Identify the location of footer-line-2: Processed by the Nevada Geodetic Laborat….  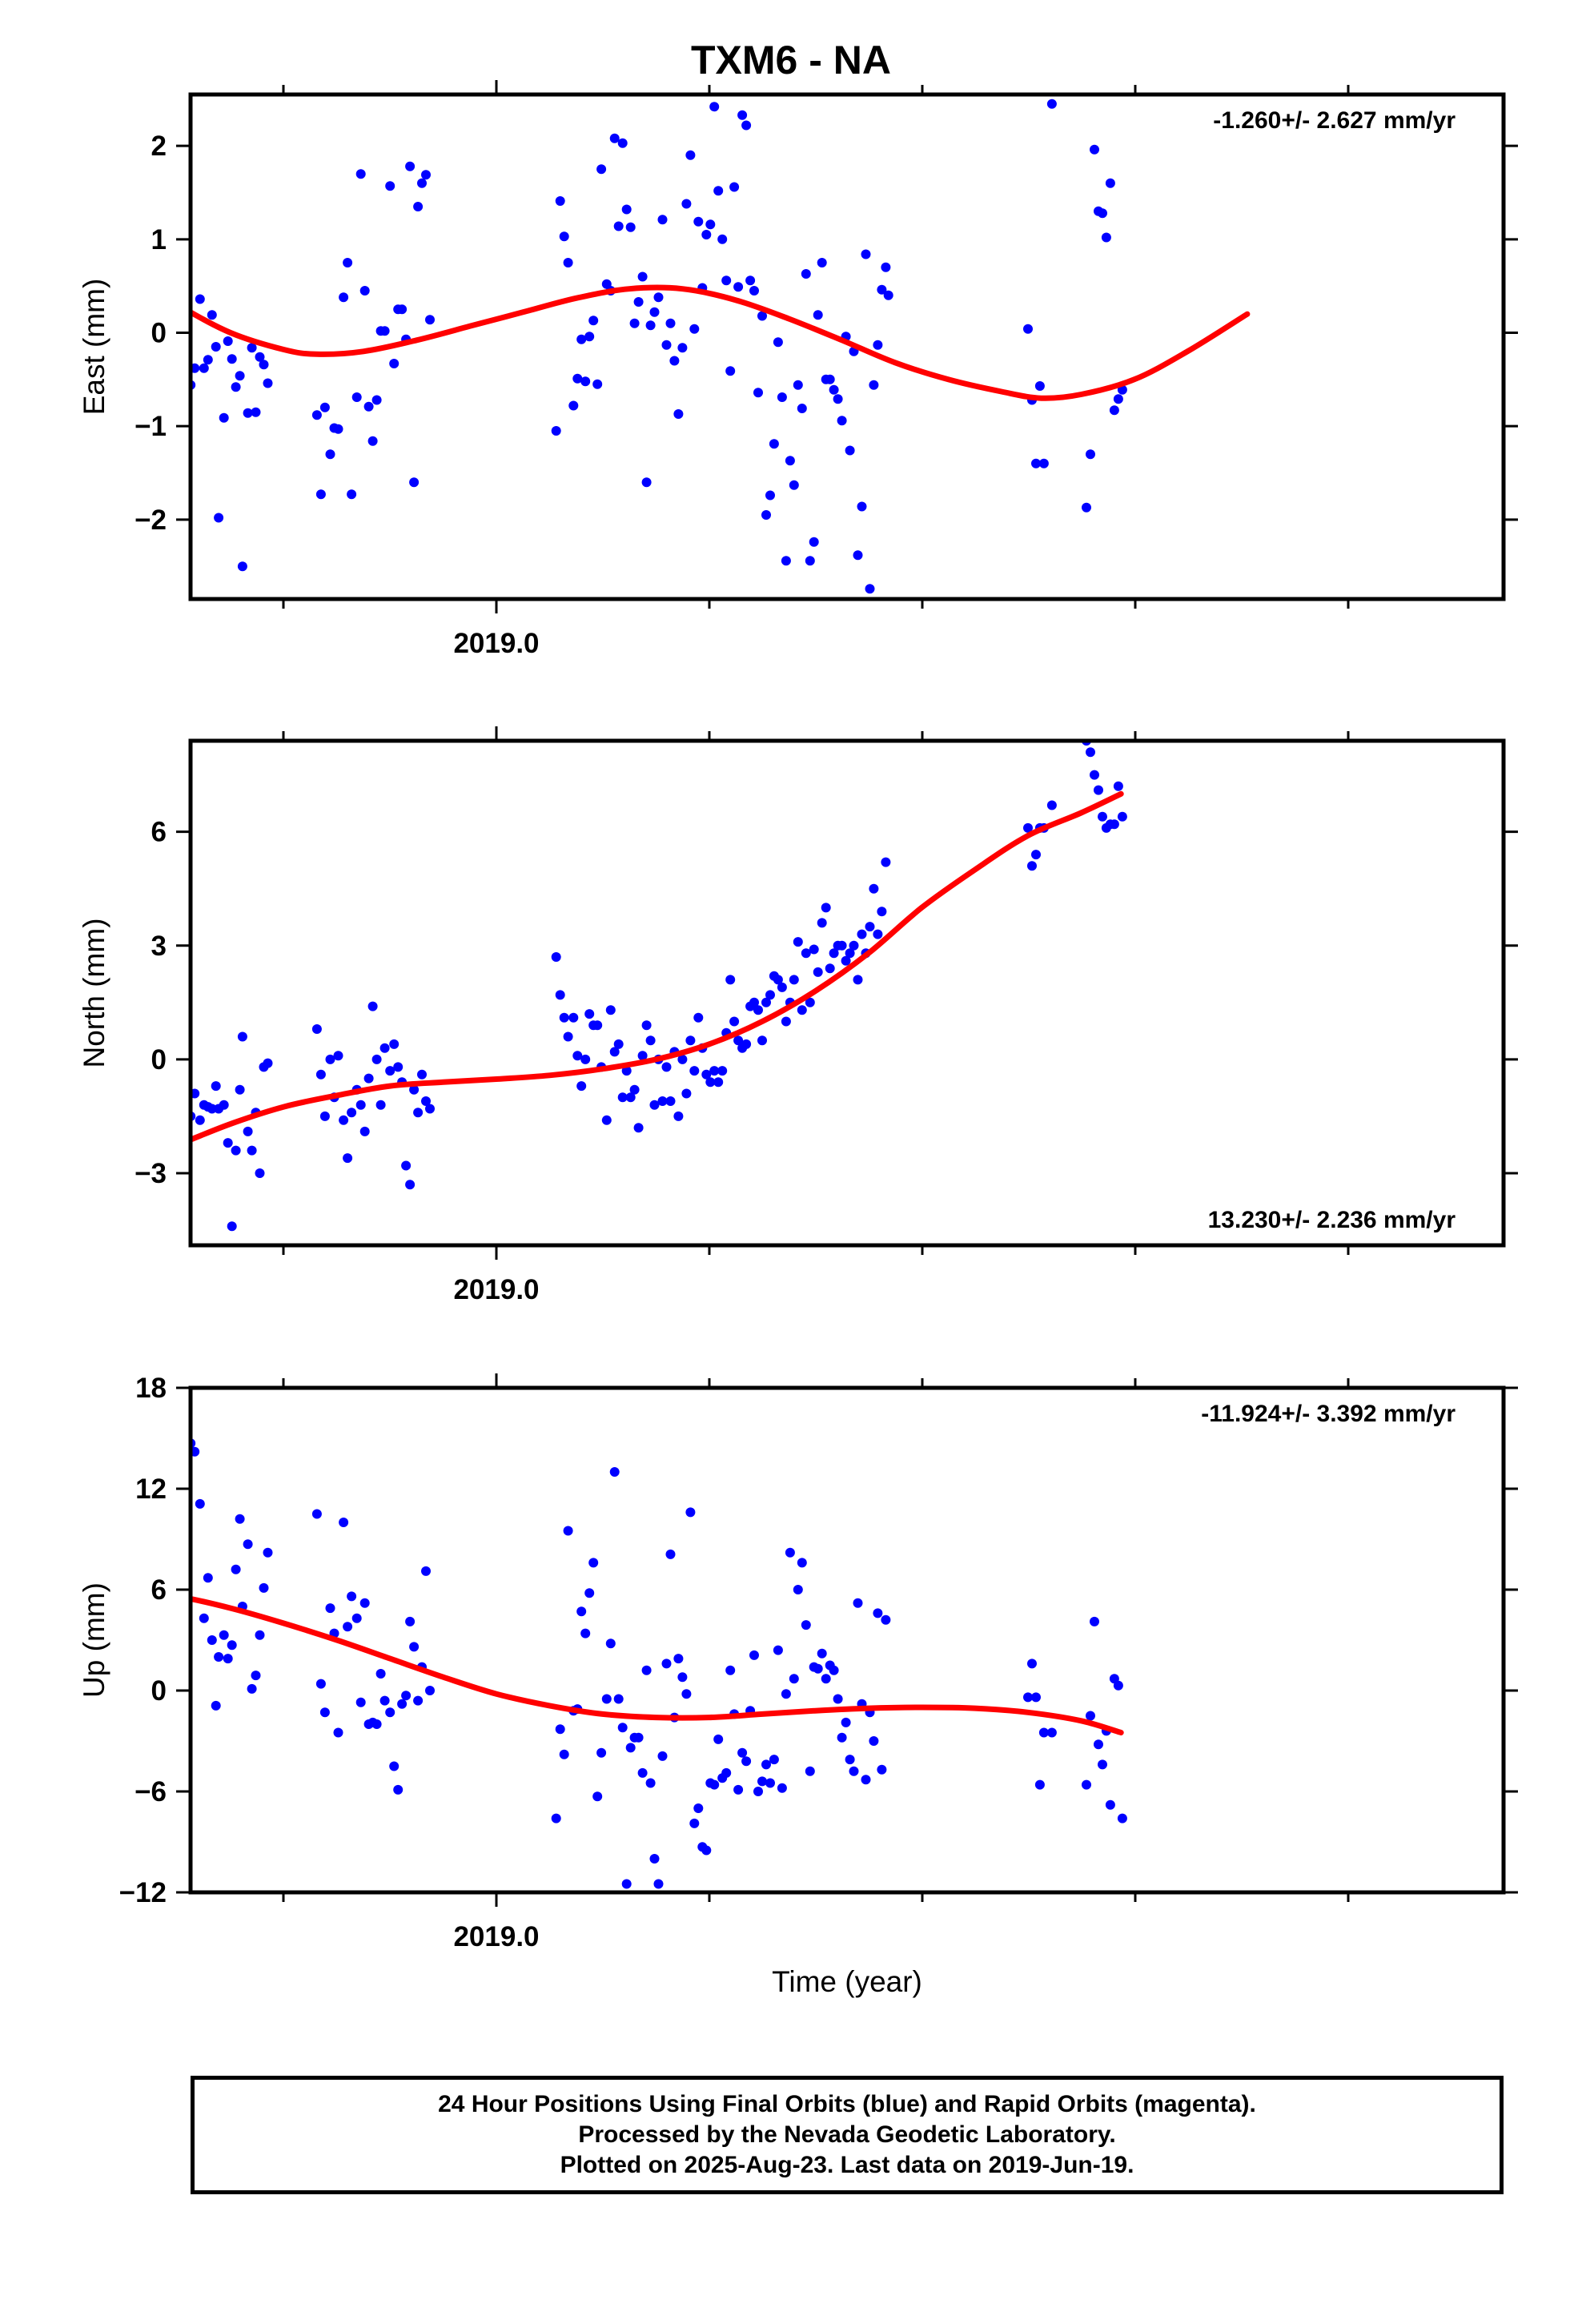
(847, 2134).